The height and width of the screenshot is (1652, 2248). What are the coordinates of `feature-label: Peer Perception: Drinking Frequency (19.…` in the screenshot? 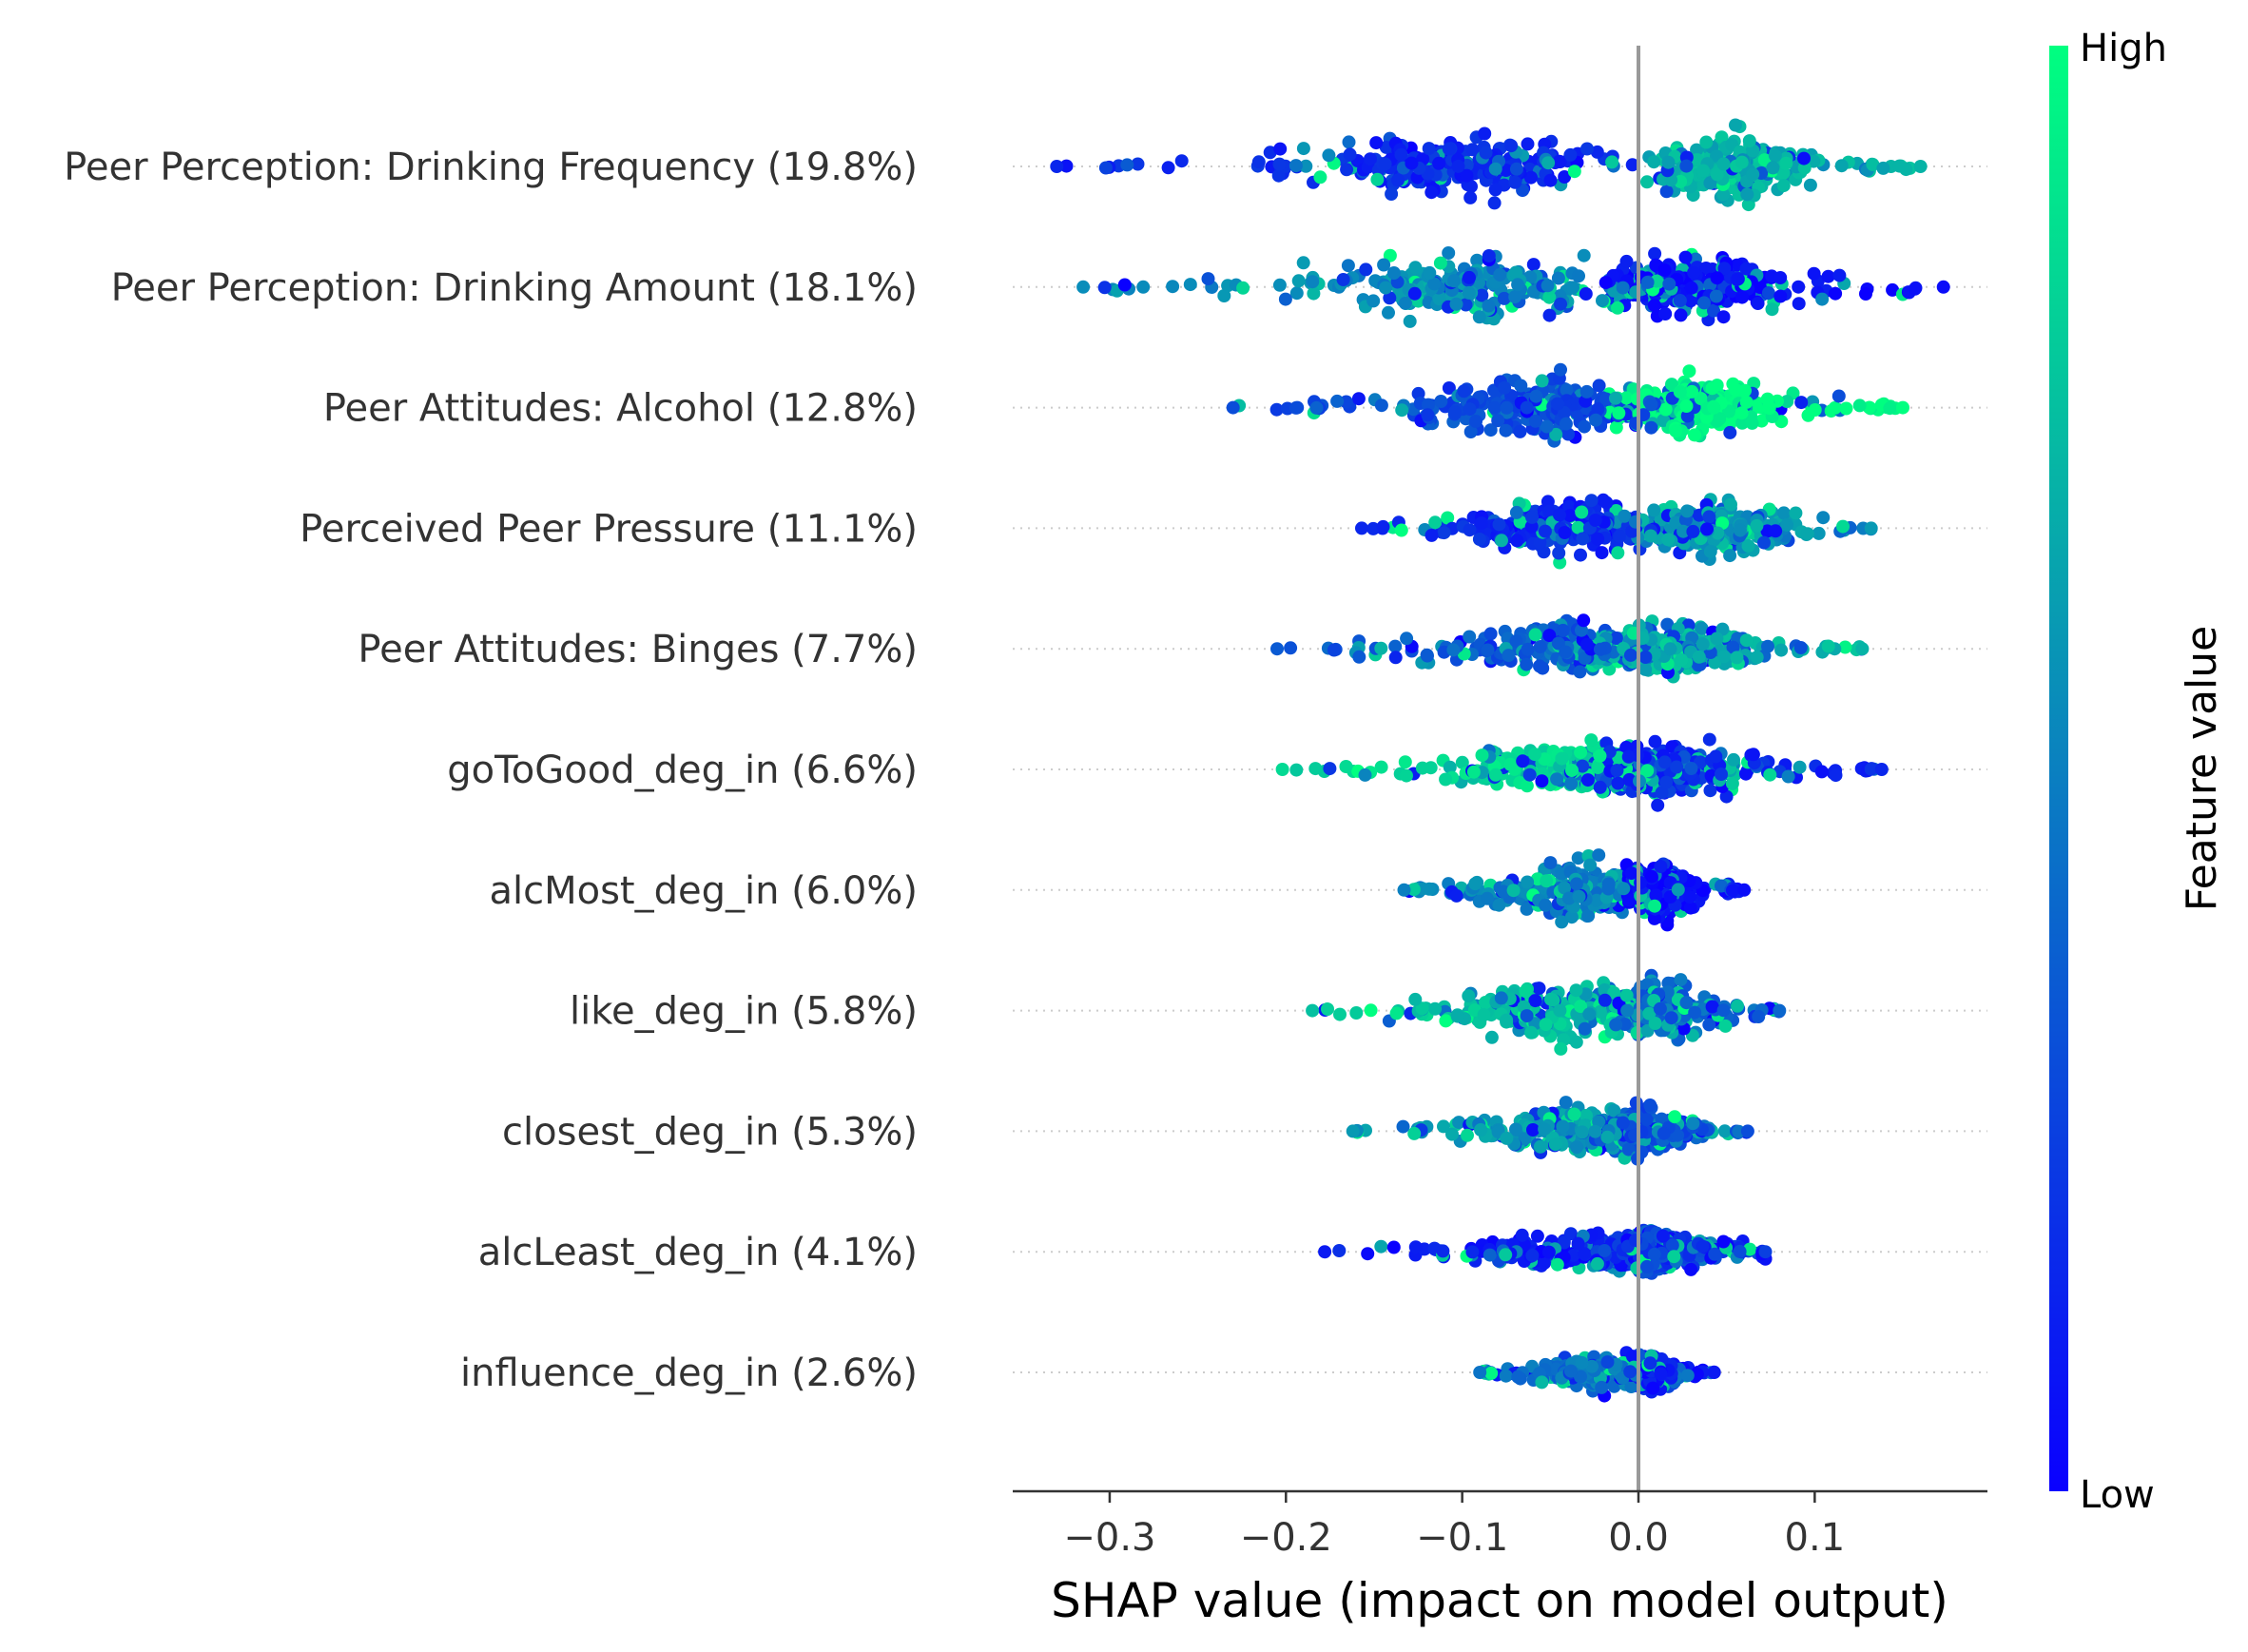 It's located at (491, 167).